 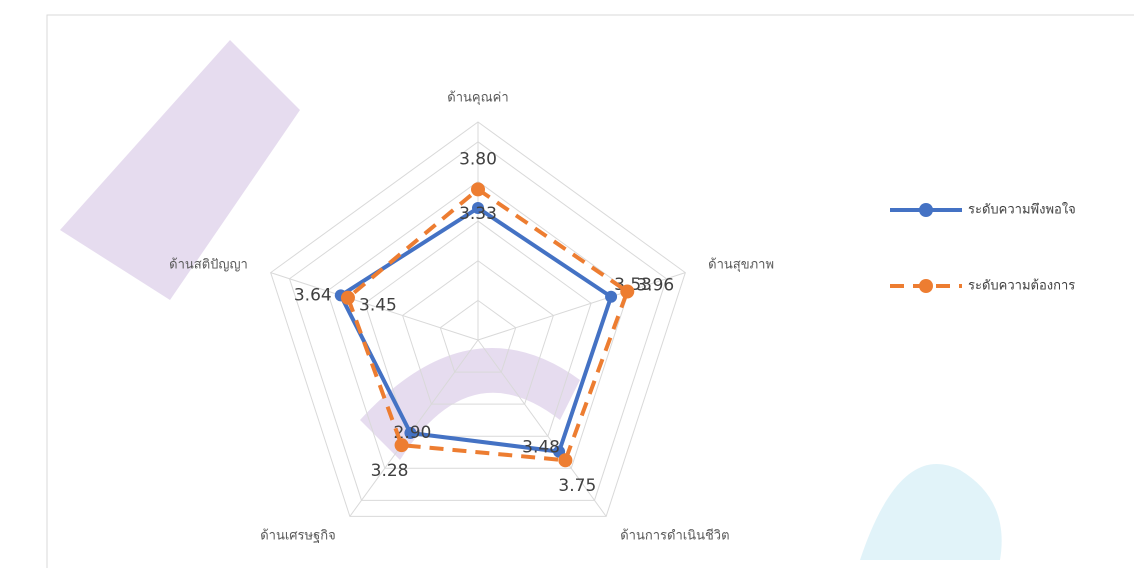 What do you see at coordinates (655, 285) in the screenshot?
I see `data-label: 3.96` at bounding box center [655, 285].